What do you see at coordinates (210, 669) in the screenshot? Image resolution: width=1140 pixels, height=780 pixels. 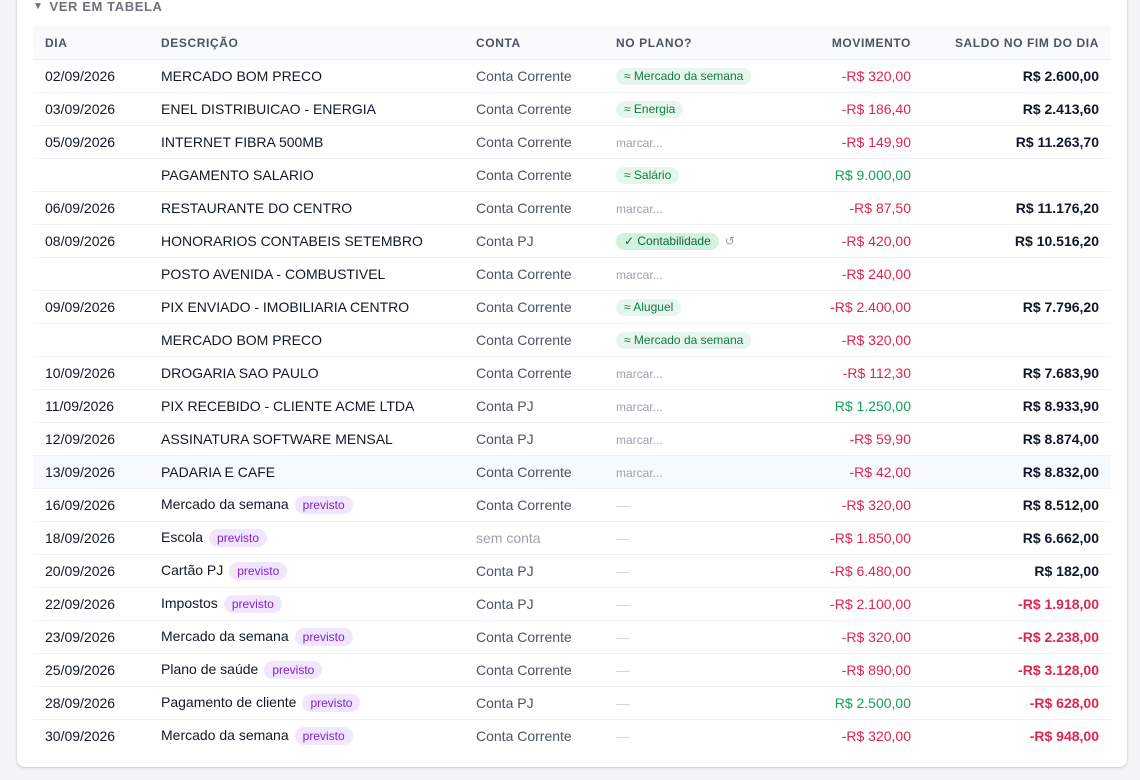 I see `descricao-text: Plano de saúde` at bounding box center [210, 669].